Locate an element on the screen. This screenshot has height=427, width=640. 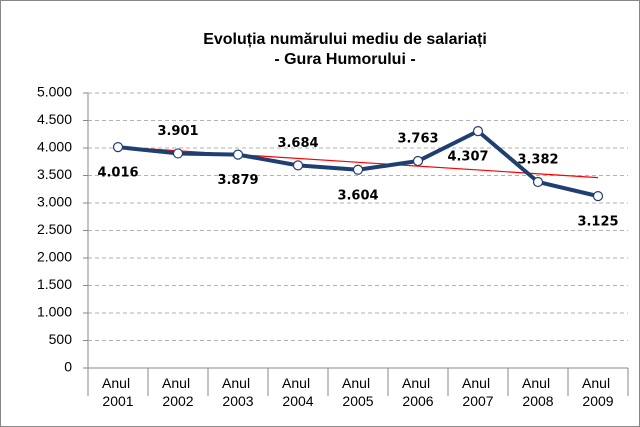
x-tick-label: Anul 2007 is located at coordinates (478, 392).